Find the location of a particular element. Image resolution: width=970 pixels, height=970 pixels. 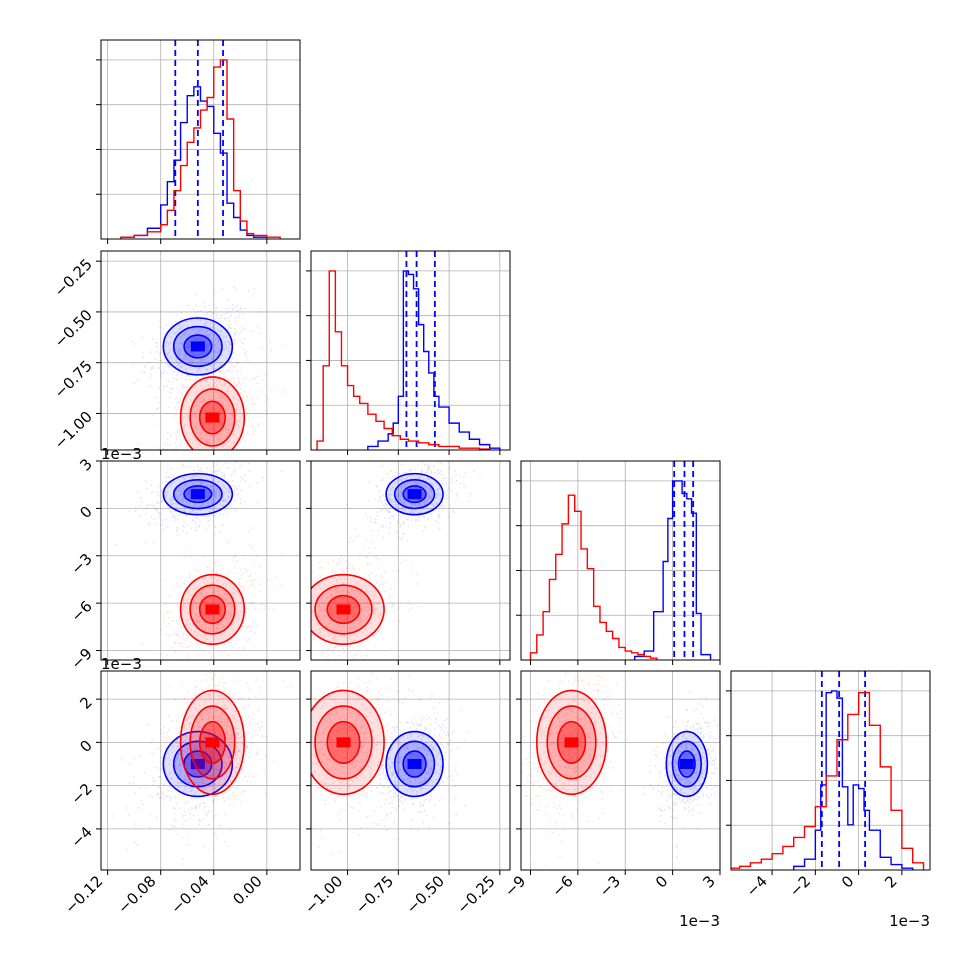

y-tick-label: −6 is located at coordinates (81, 611).